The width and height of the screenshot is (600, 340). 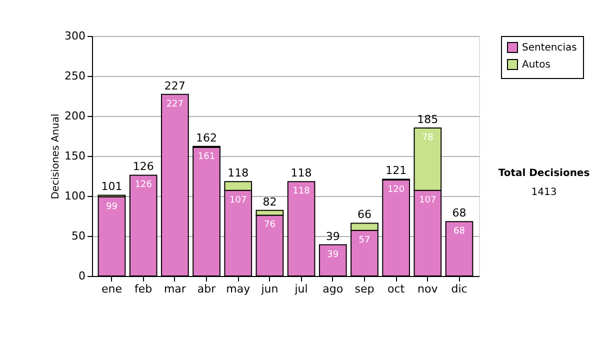 What do you see at coordinates (301, 191) in the screenshot?
I see `data-label: 118` at bounding box center [301, 191].